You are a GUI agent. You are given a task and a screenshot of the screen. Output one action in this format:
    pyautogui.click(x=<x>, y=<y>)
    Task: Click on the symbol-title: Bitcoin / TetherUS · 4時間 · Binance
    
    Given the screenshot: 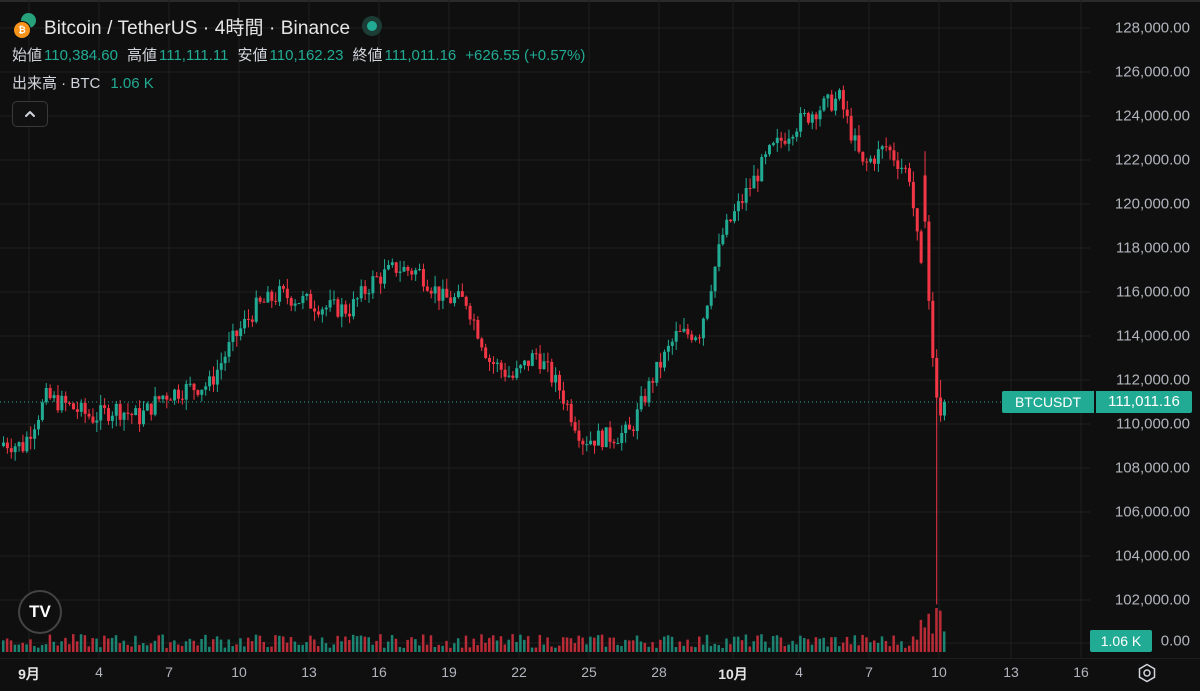 What is the action you would take?
    pyautogui.click(x=197, y=28)
    